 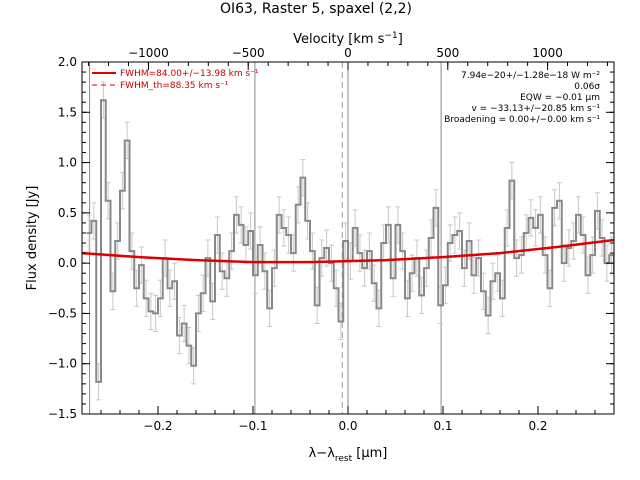 I want to click on y-axis-label: Flux density [Jy], so click(x=32, y=238).